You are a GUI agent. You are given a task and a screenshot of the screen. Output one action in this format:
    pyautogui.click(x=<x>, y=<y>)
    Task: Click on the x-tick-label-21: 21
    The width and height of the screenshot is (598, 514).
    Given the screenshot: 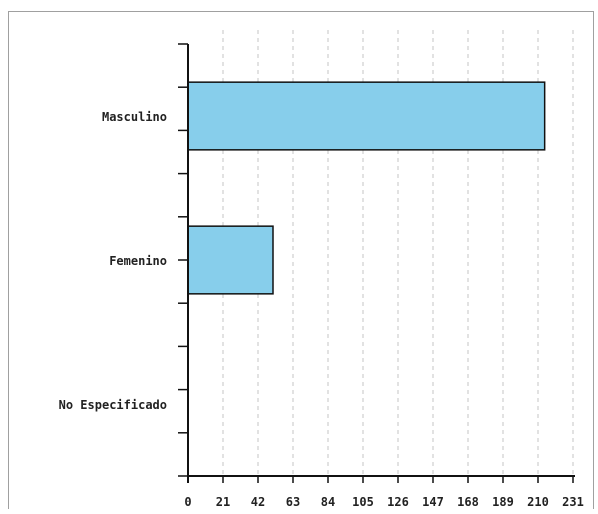 What is the action you would take?
    pyautogui.click(x=223, y=502)
    